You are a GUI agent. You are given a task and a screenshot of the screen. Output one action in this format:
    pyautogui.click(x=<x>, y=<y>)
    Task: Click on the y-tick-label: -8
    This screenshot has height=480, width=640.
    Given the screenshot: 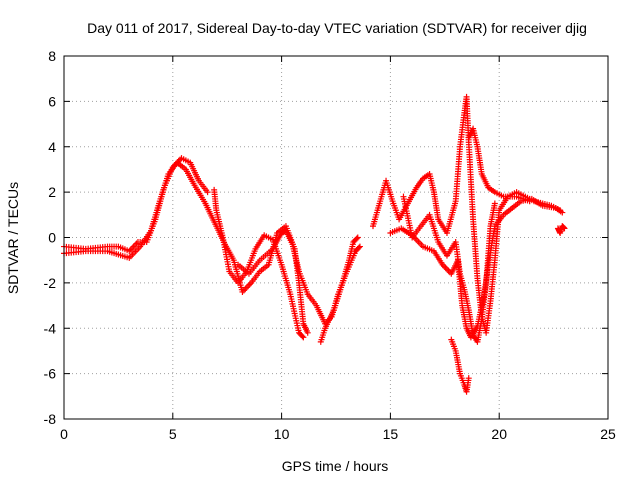 What is the action you would take?
    pyautogui.click(x=50, y=419)
    